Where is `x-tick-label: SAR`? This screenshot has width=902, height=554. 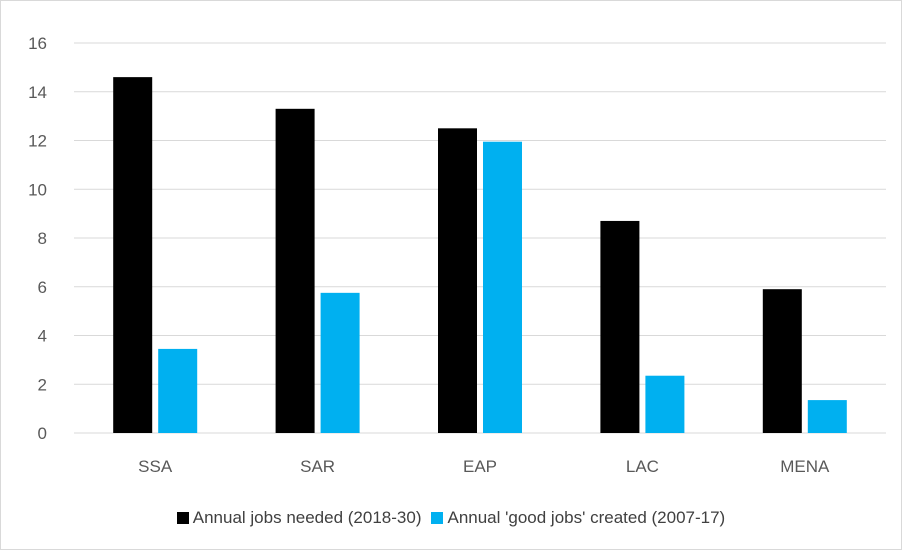
x-tick-label: SAR is located at coordinates (317, 466).